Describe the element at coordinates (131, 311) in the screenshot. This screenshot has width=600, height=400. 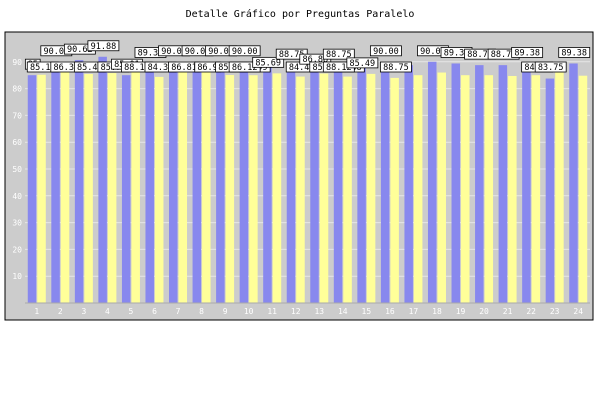
I see `x-tick-label: 5` at that location.